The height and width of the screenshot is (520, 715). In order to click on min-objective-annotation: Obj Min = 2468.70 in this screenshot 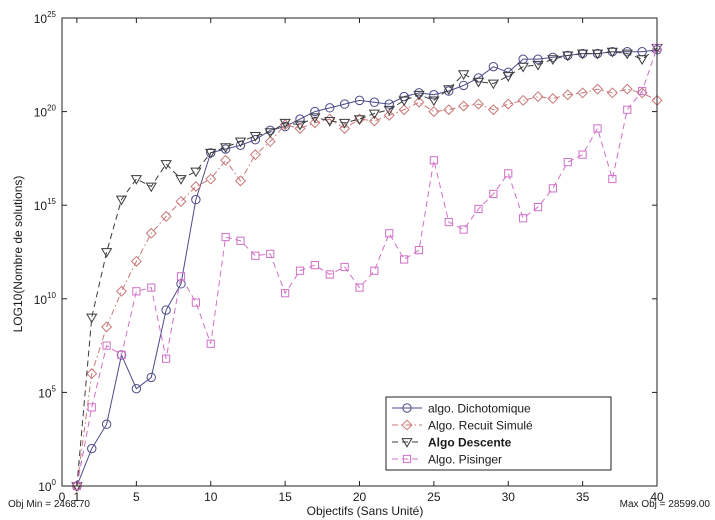, I will do `click(49, 504)`.